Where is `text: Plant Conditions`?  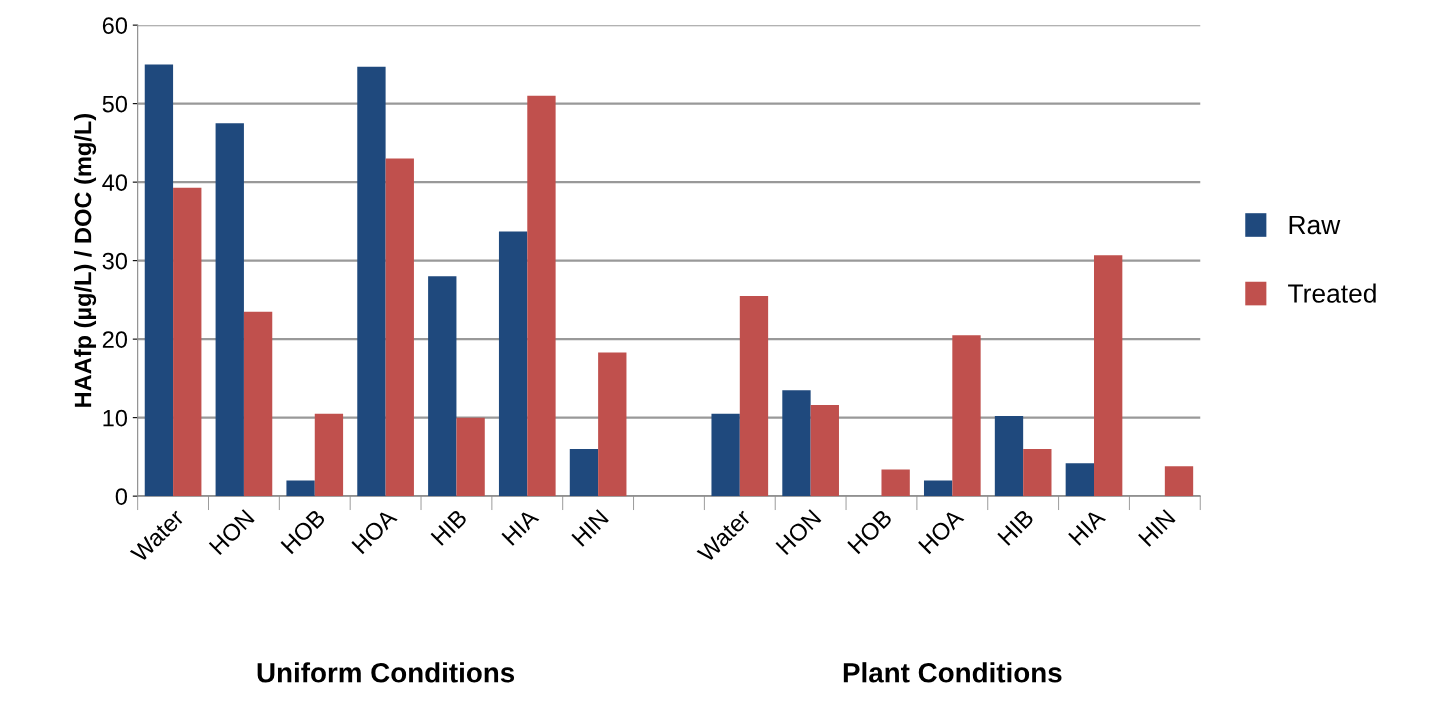 text: Plant Conditions is located at coordinates (952, 672).